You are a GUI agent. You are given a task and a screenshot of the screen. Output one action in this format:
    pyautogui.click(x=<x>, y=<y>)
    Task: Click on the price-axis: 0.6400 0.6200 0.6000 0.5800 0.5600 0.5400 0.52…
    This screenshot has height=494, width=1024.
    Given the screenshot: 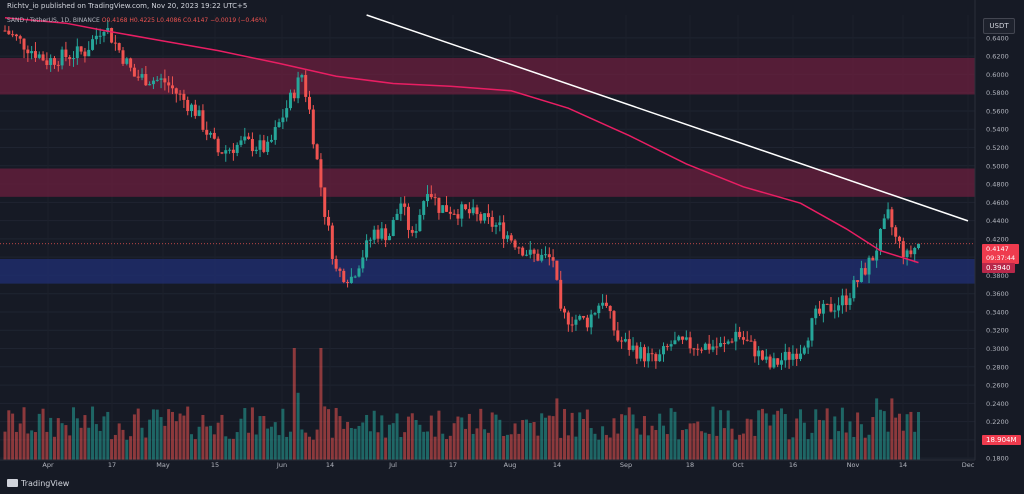 What is the action you would take?
    pyautogui.click(x=991, y=231)
    